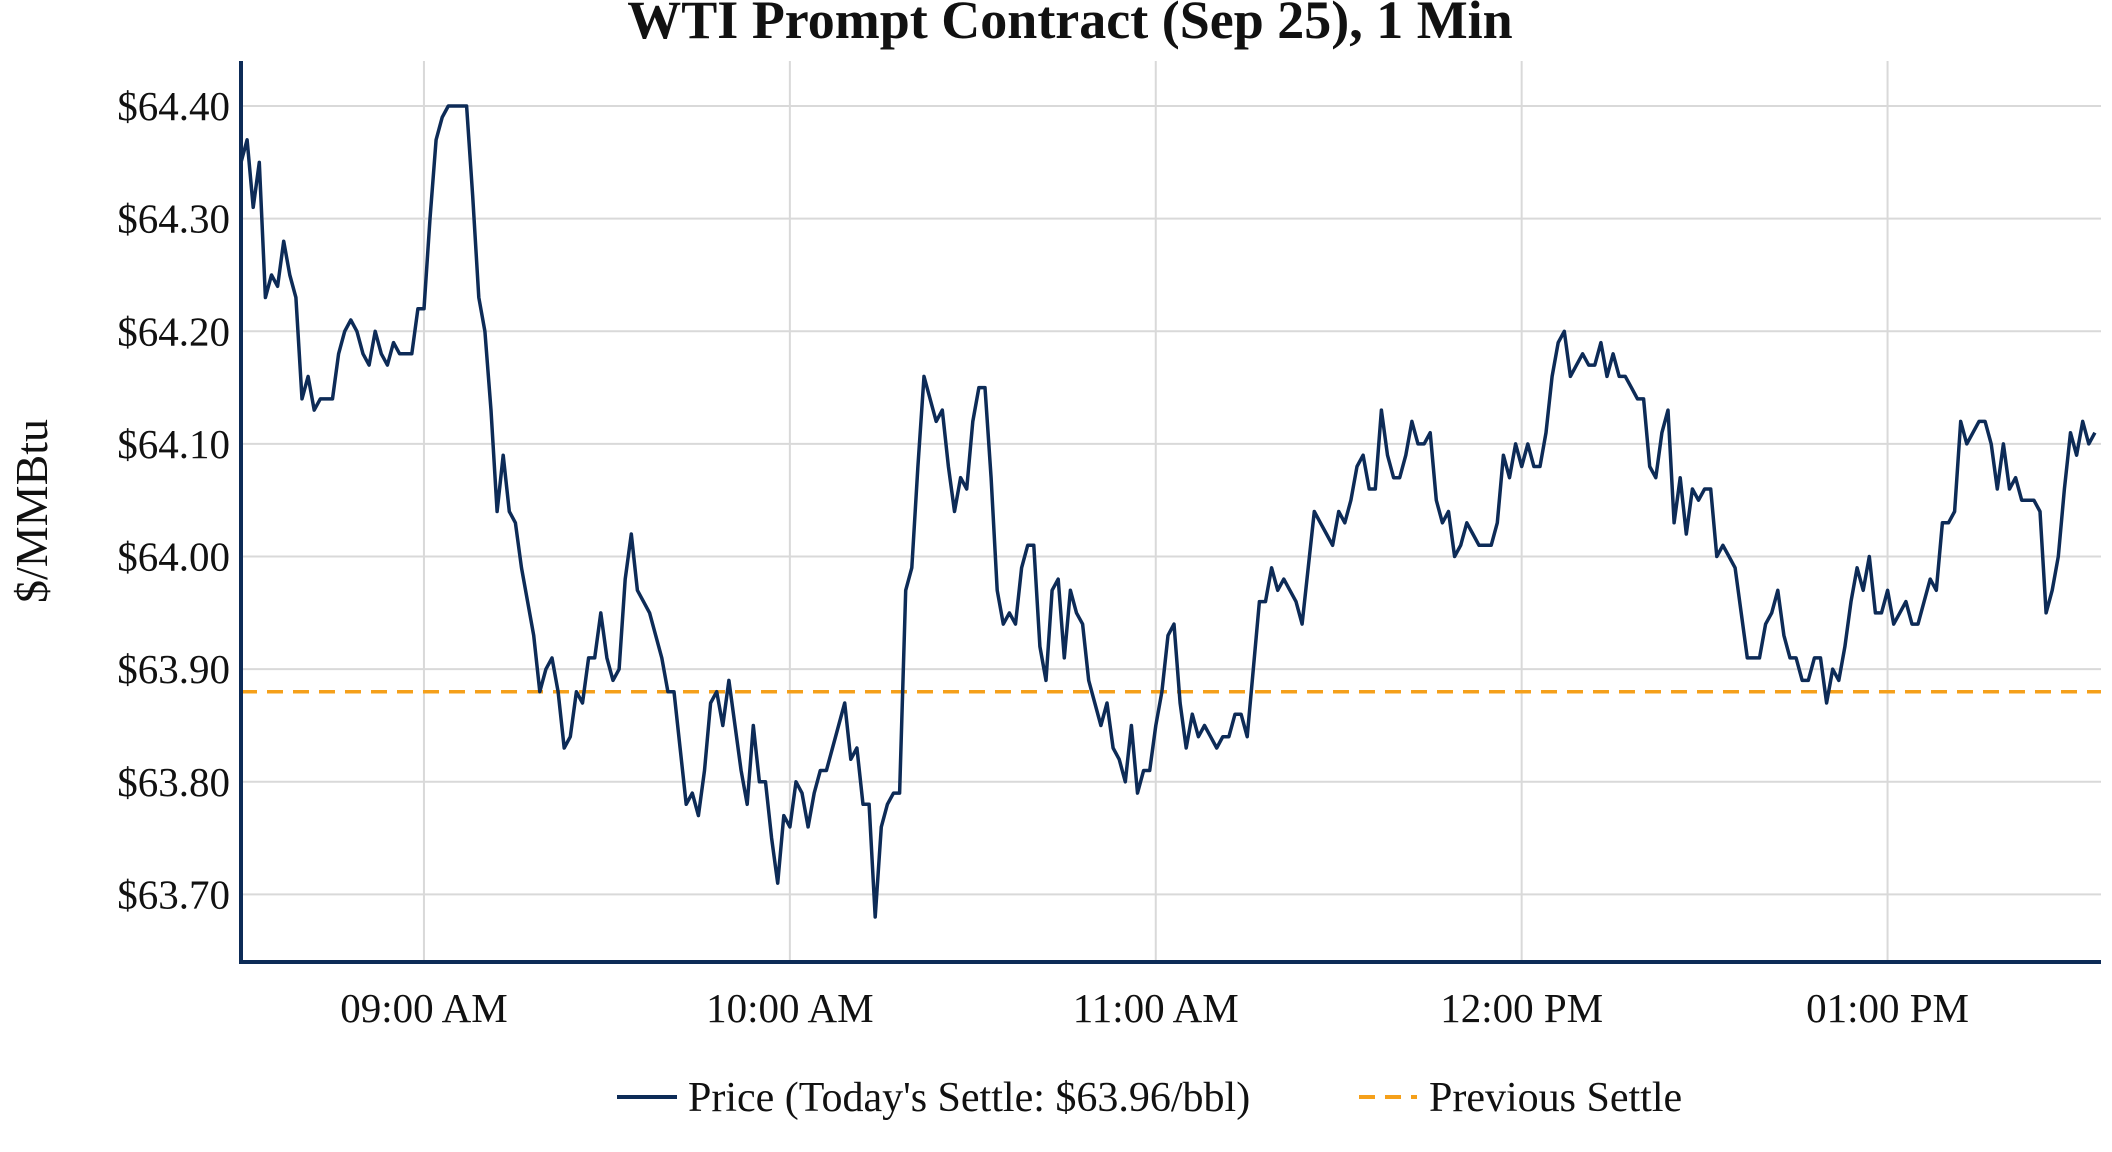 The image size is (2112, 1152). What do you see at coordinates (173, 782) in the screenshot?
I see `y-tick-label: $63.80` at bounding box center [173, 782].